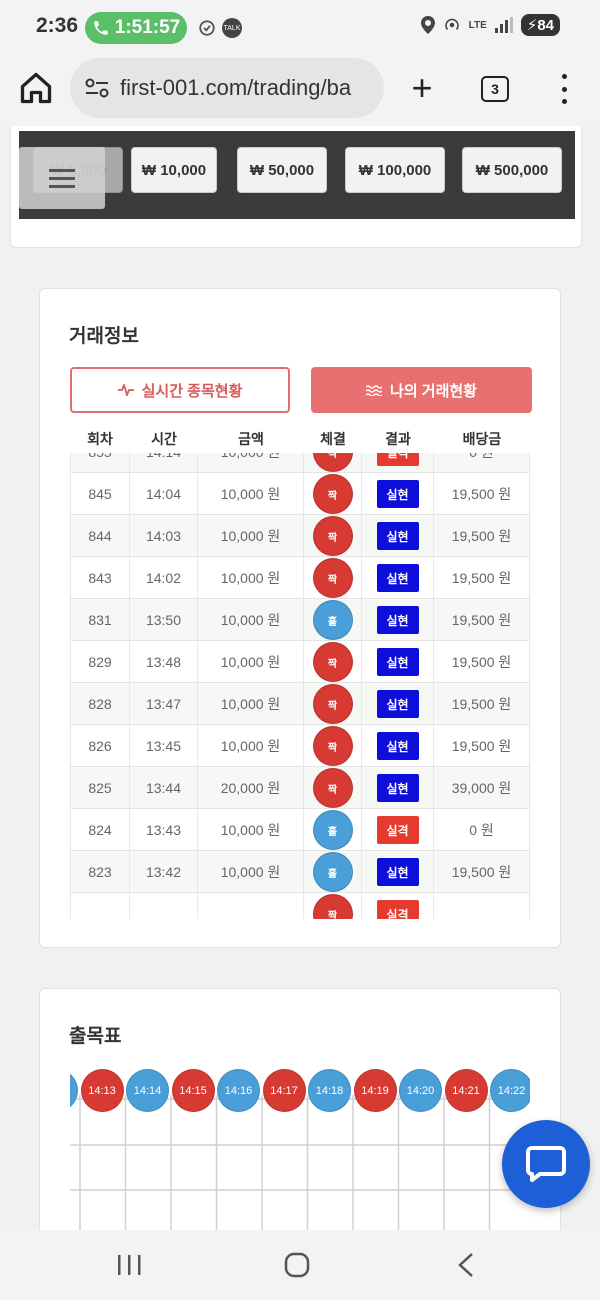 The width and height of the screenshot is (600, 1300). I want to click on payout-text: 0 원, so click(481, 457).